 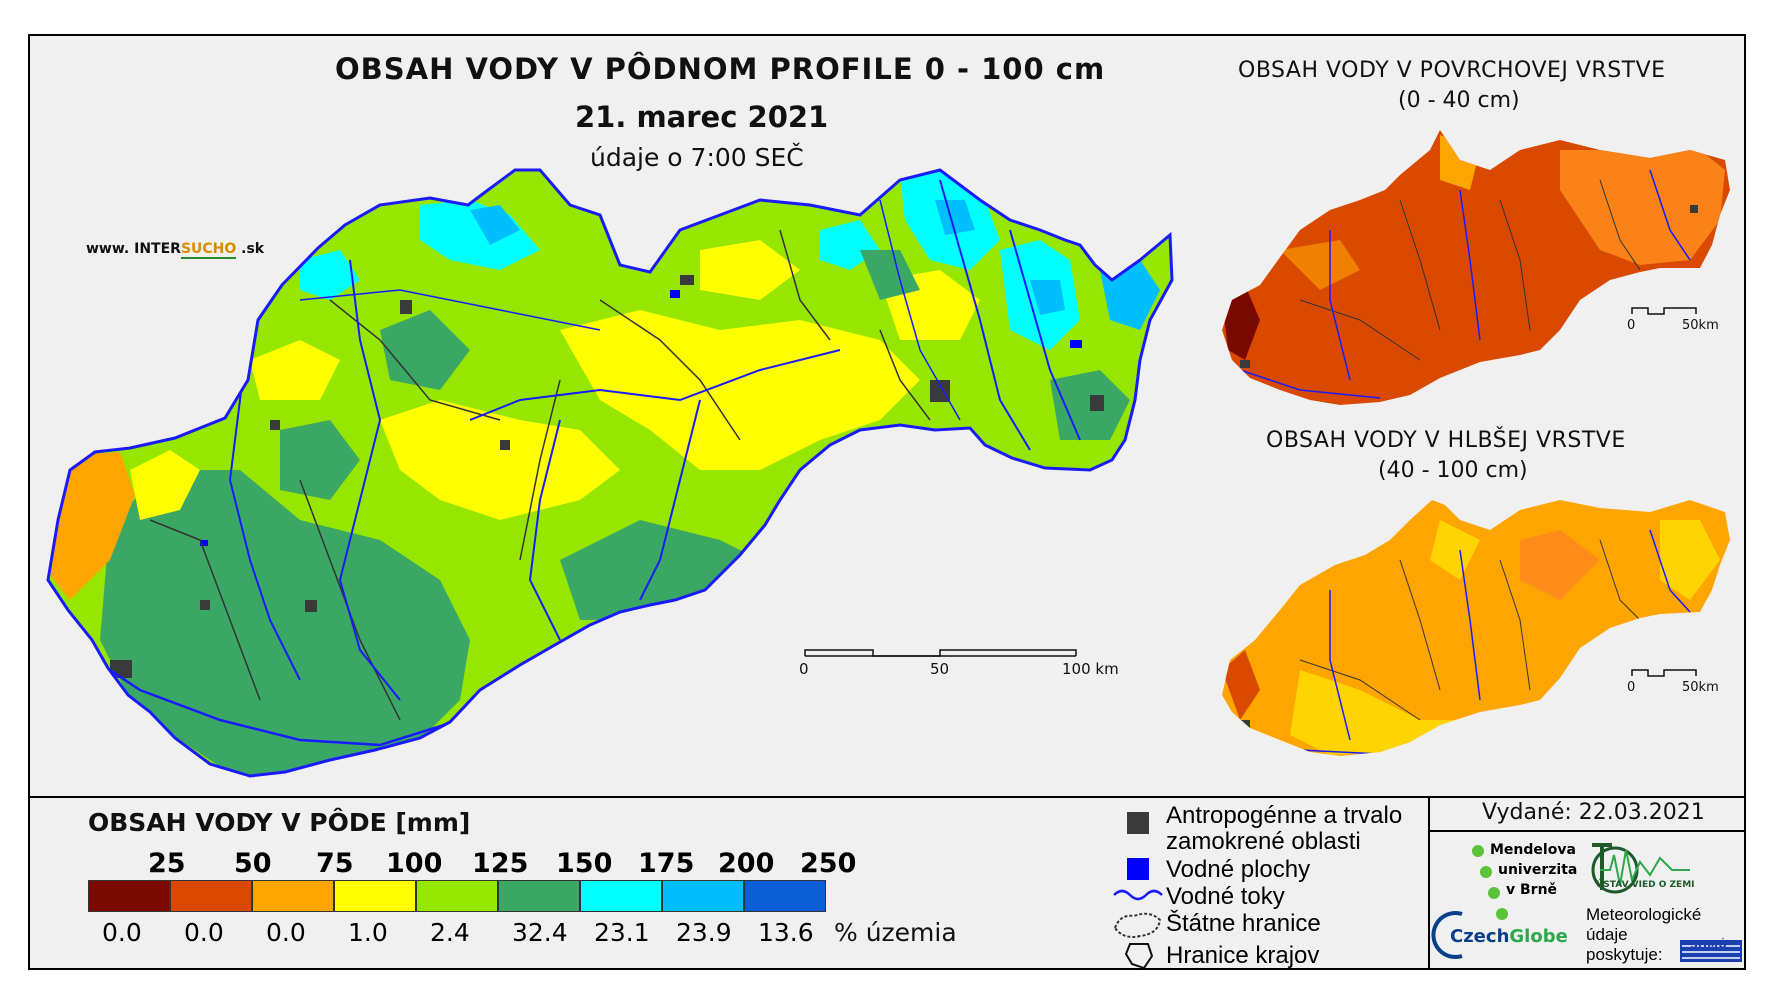 I want to click on website-suffix: .sk, so click(x=253, y=249).